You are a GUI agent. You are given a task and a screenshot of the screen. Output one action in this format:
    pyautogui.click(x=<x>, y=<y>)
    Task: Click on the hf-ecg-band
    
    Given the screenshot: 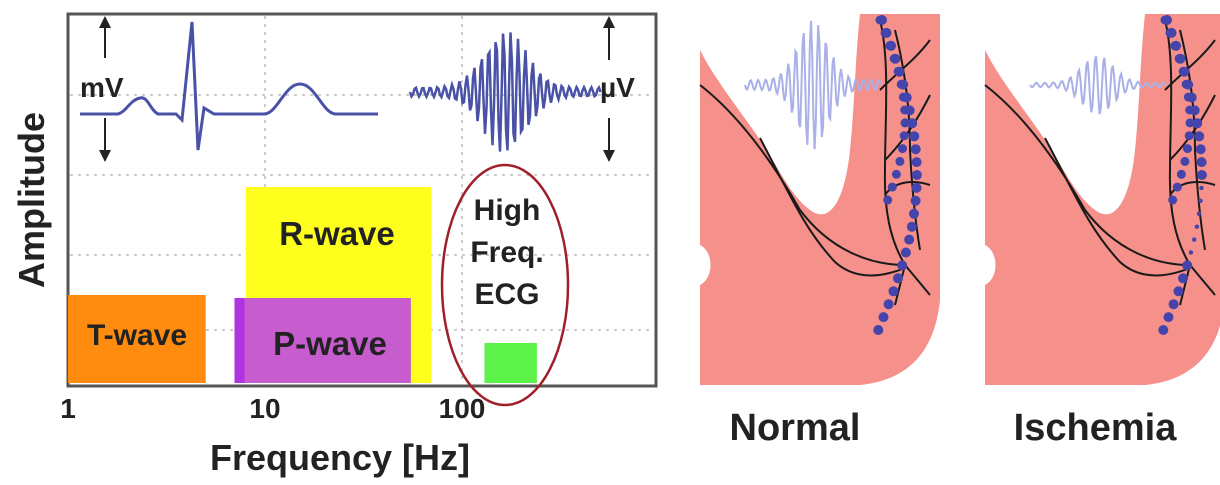 What is the action you would take?
    pyautogui.click(x=510, y=363)
    